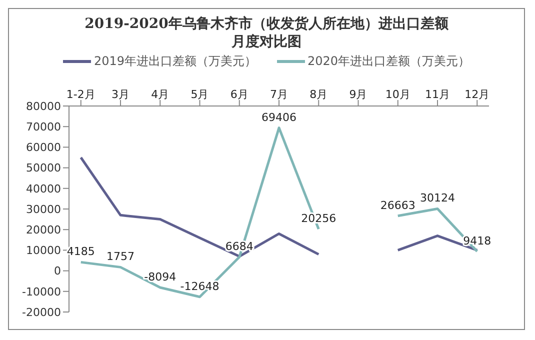 This screenshot has width=535, height=340. Describe the element at coordinates (267, 33) in the screenshot. I see `chart-title: 2019-2020年乌鲁木齐市（收发货人所在地）进出口差额月度对比图` at that location.